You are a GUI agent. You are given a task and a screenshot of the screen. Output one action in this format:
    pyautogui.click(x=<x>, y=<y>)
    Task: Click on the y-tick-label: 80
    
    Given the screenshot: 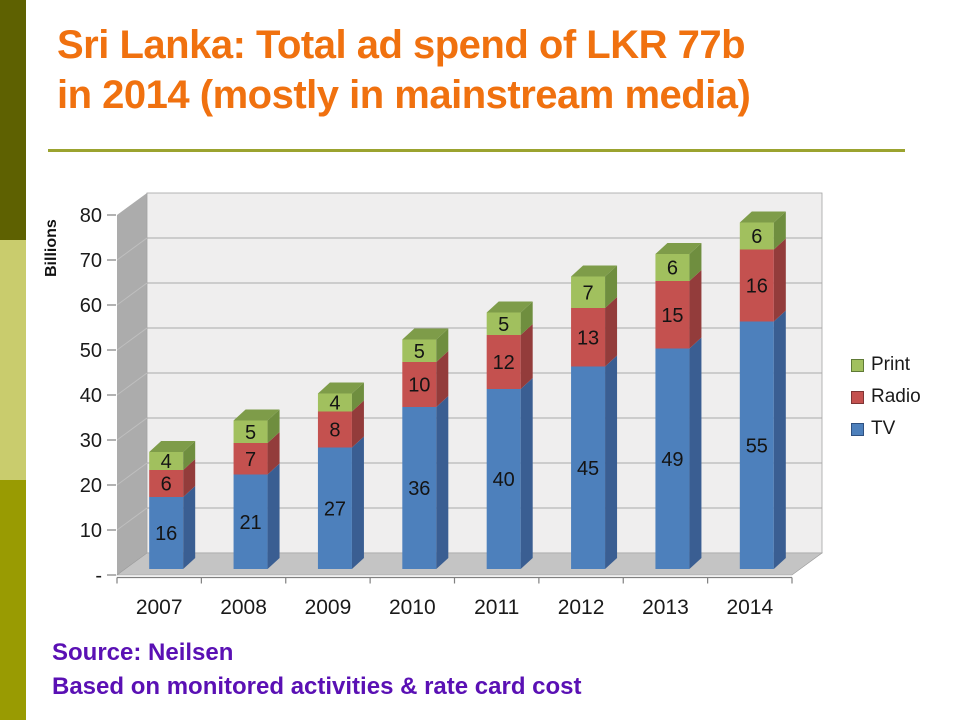 What is the action you would take?
    pyautogui.click(x=91, y=216)
    